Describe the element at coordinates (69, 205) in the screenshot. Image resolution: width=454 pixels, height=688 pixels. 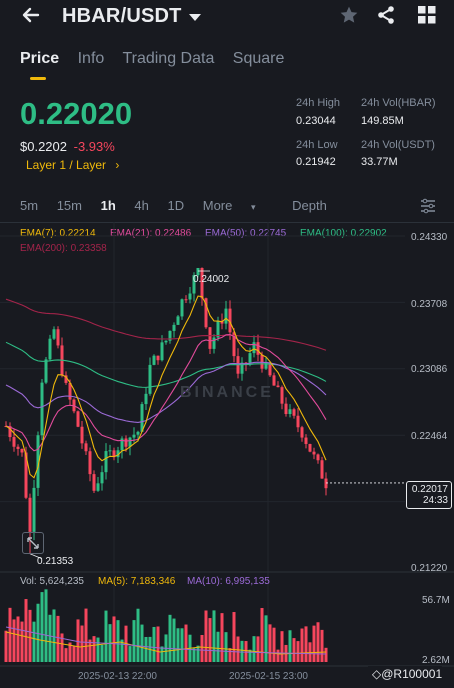
I see `tf-15m: 15m` at that location.